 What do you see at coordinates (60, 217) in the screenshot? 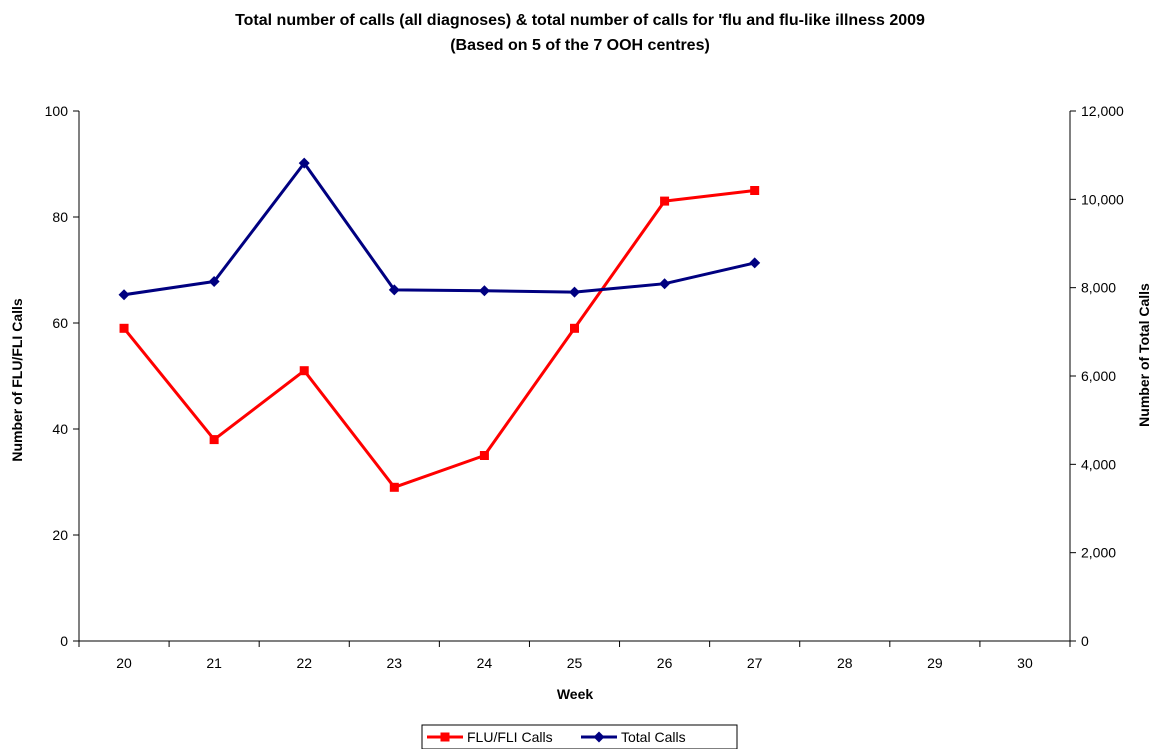
I see `y-left-tick-label: 80` at bounding box center [60, 217].